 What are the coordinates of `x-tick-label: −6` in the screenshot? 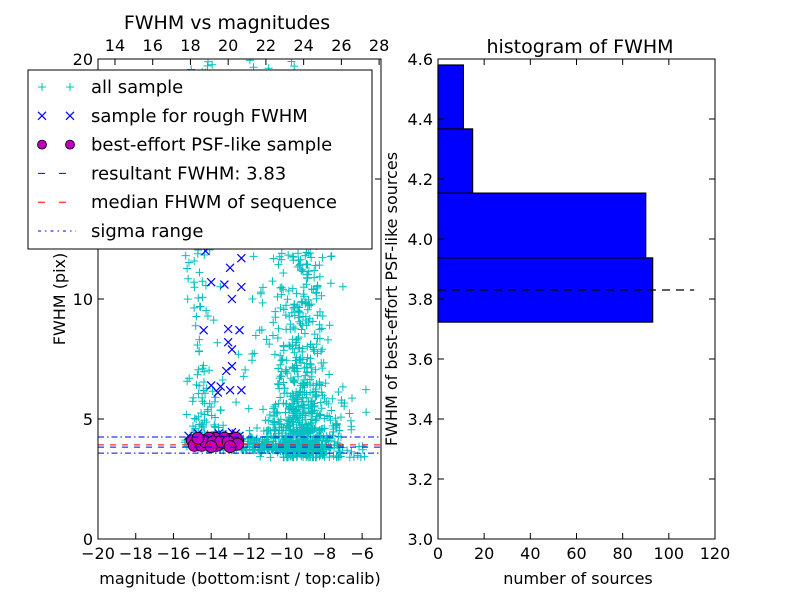 It's located at (362, 553).